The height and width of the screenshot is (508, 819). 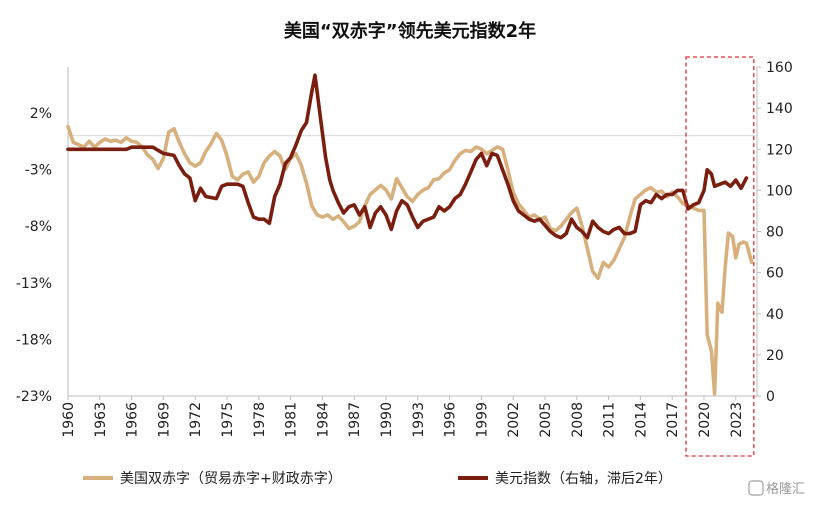 What do you see at coordinates (292, 420) in the screenshot?
I see `x-tick-label: 1981` at bounding box center [292, 420].